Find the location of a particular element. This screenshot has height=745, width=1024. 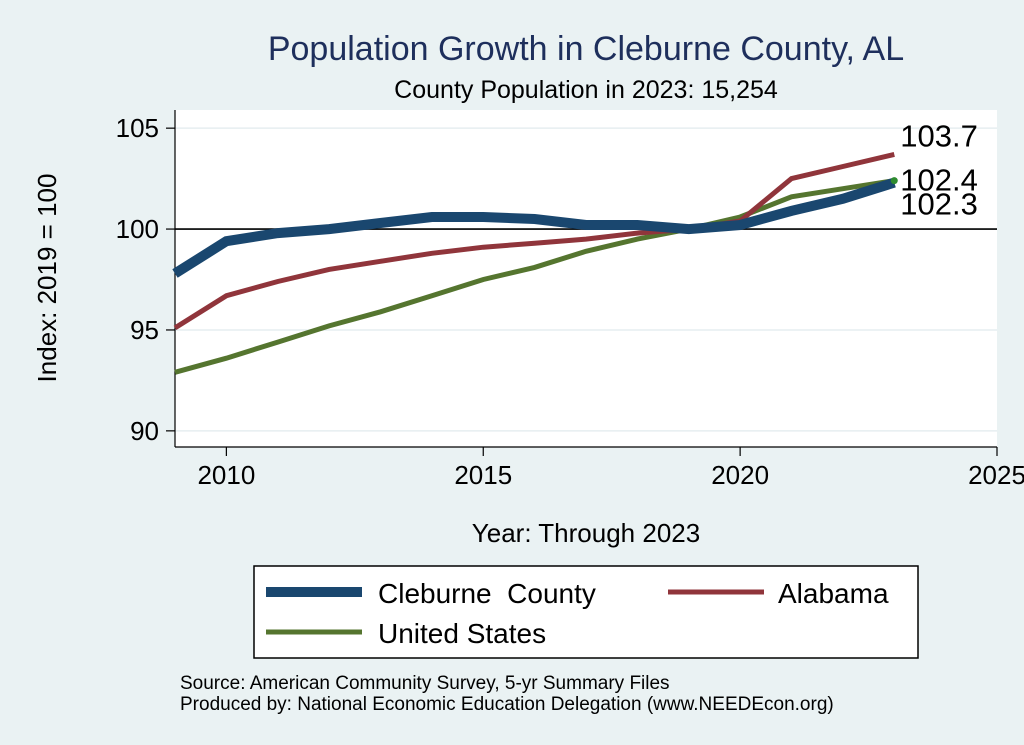

x-tick-label-2015: 2015 is located at coordinates (483, 475).